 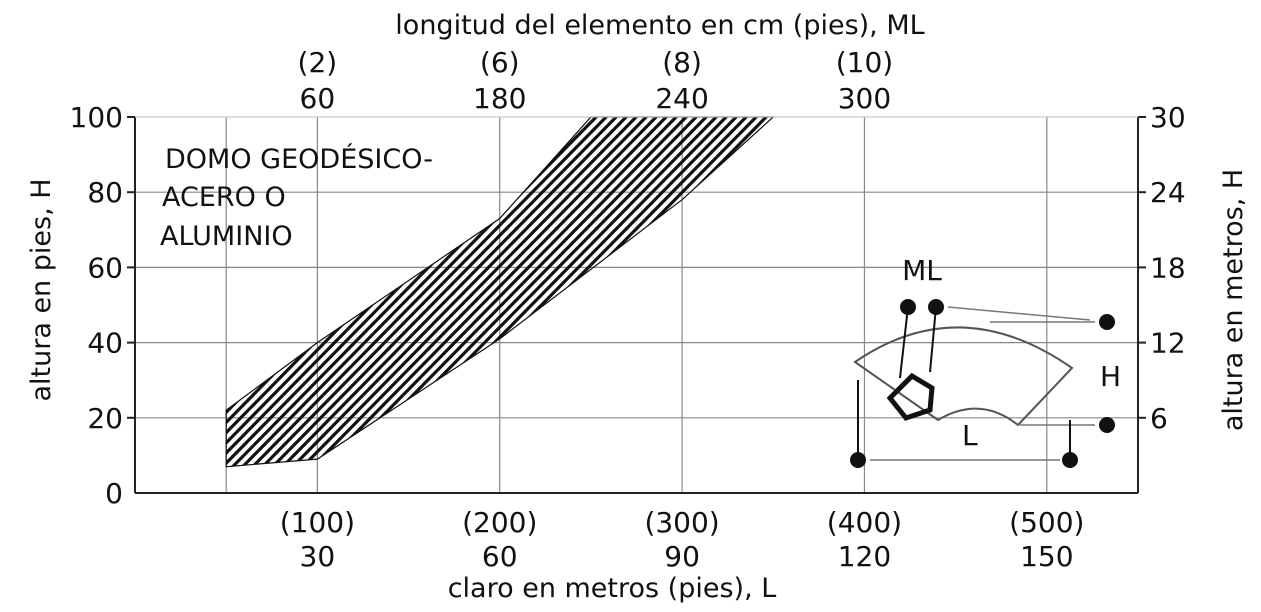 I want to click on l-dot-left, so click(x=858, y=460).